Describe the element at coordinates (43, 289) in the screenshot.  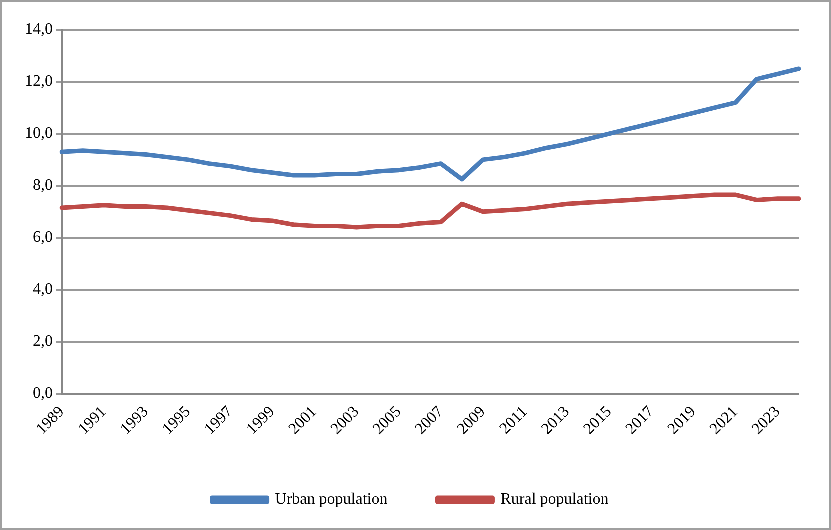
I see `y-tick-label: 4,0` at that location.